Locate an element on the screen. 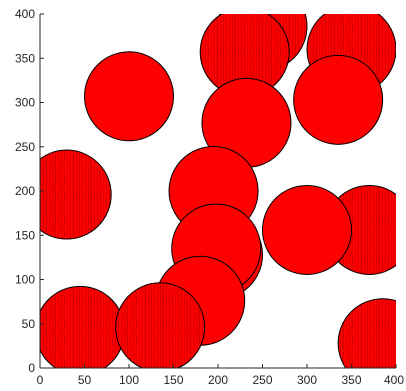  x-ticks: 0 50 100 150 200 250 300 350 400 is located at coordinates (220, 375).